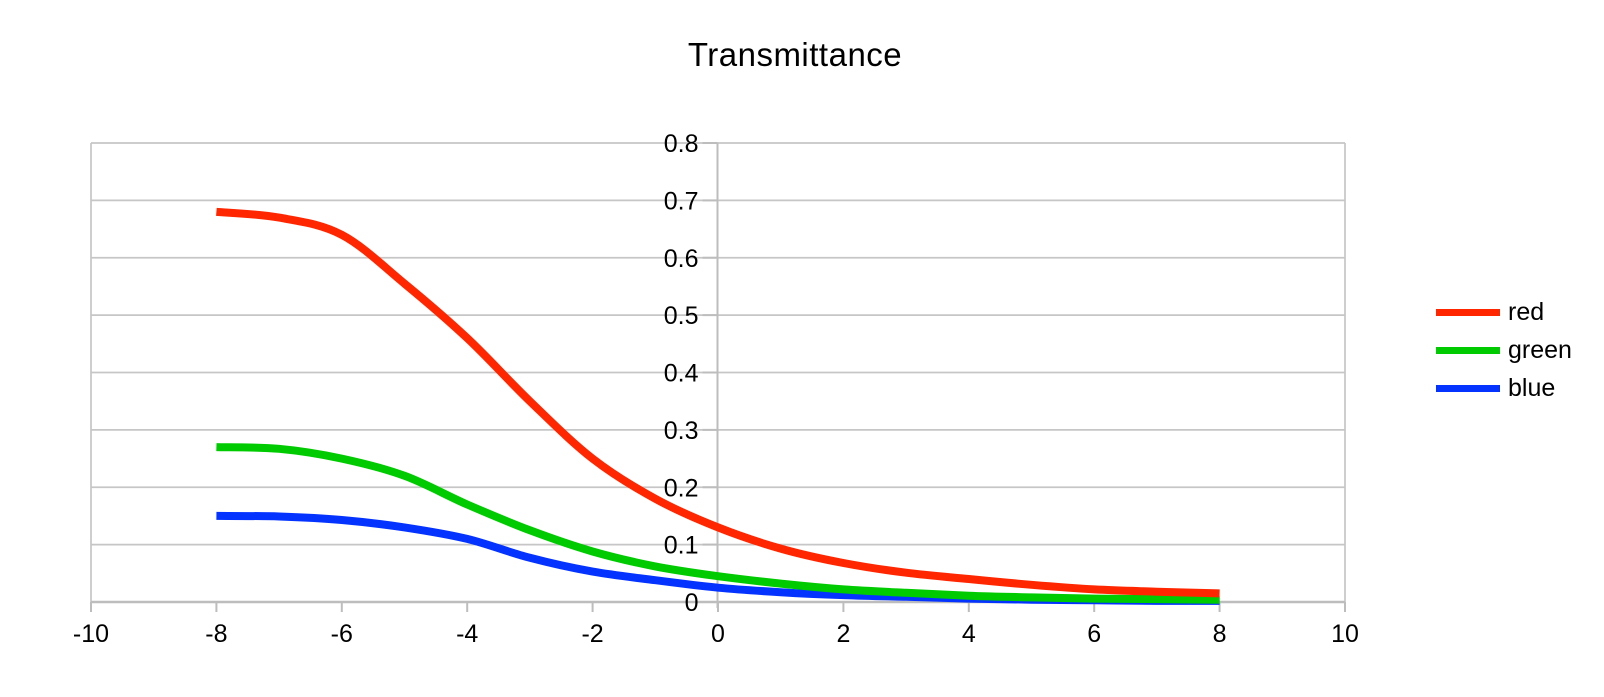 The image size is (1604, 697). What do you see at coordinates (1094, 634) in the screenshot?
I see `x-tick-label: 6` at bounding box center [1094, 634].